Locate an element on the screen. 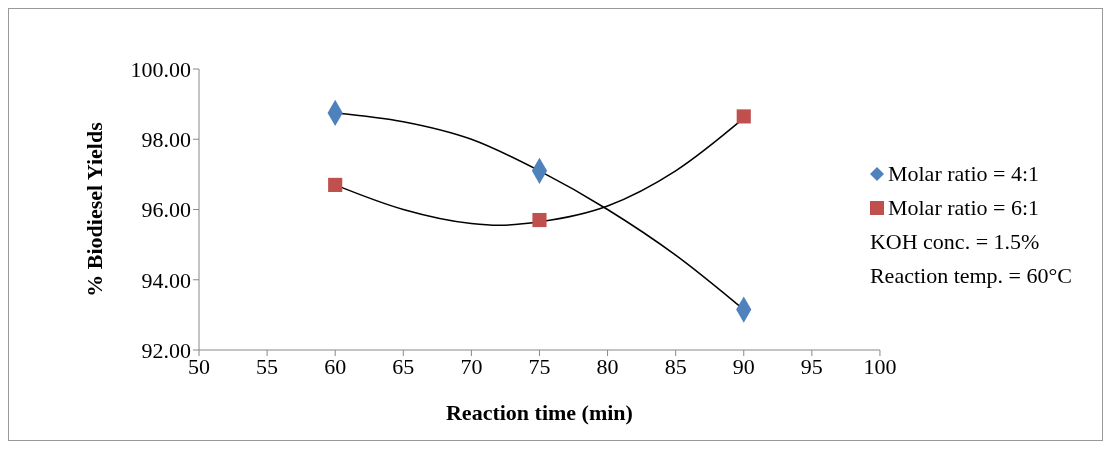 Image resolution: width=1111 pixels, height=449 pixels. legend-label: Molar ratio = 6:1 is located at coordinates (963, 207).